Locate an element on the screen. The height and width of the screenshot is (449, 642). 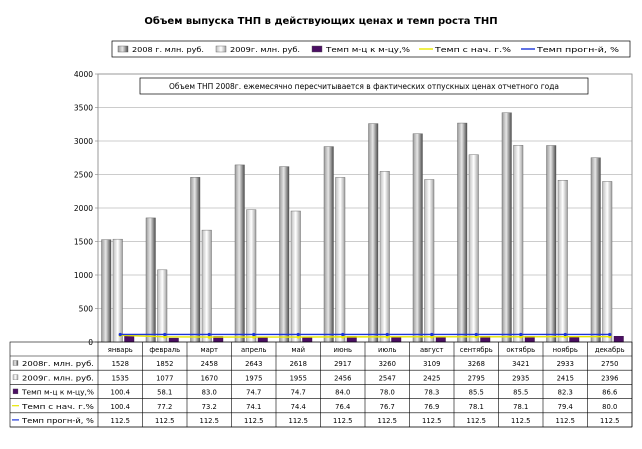
table-cell: 76.7 is located at coordinates (387, 407).